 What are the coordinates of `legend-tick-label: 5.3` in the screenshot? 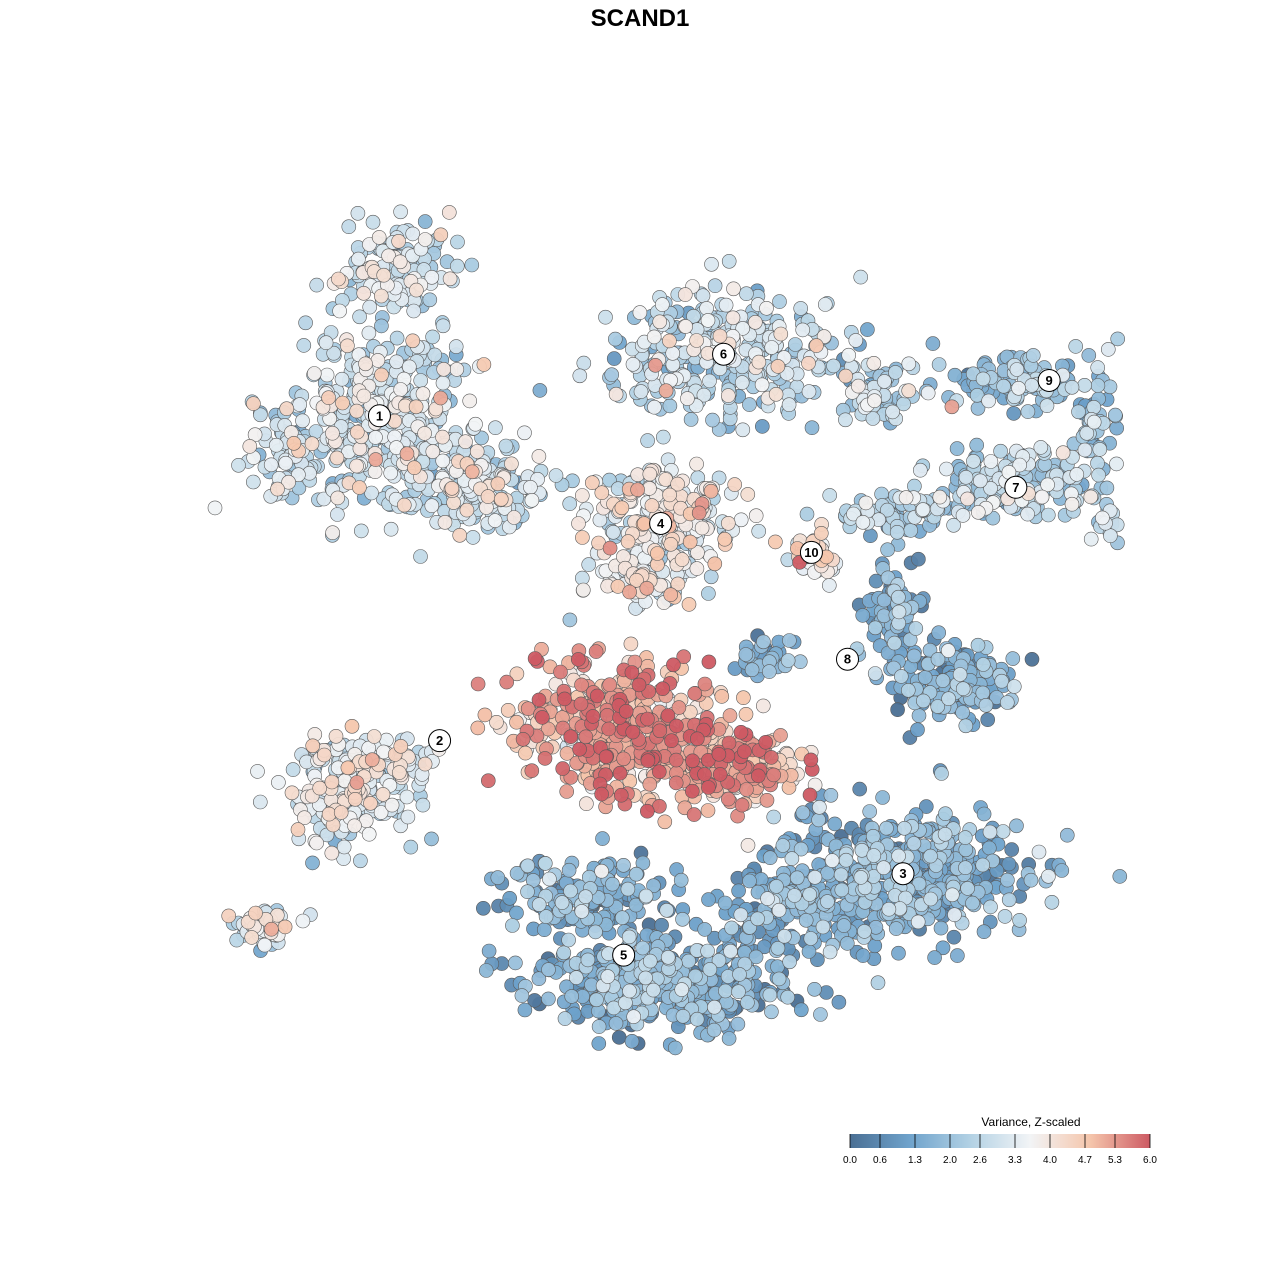 It's located at (1115, 1160).